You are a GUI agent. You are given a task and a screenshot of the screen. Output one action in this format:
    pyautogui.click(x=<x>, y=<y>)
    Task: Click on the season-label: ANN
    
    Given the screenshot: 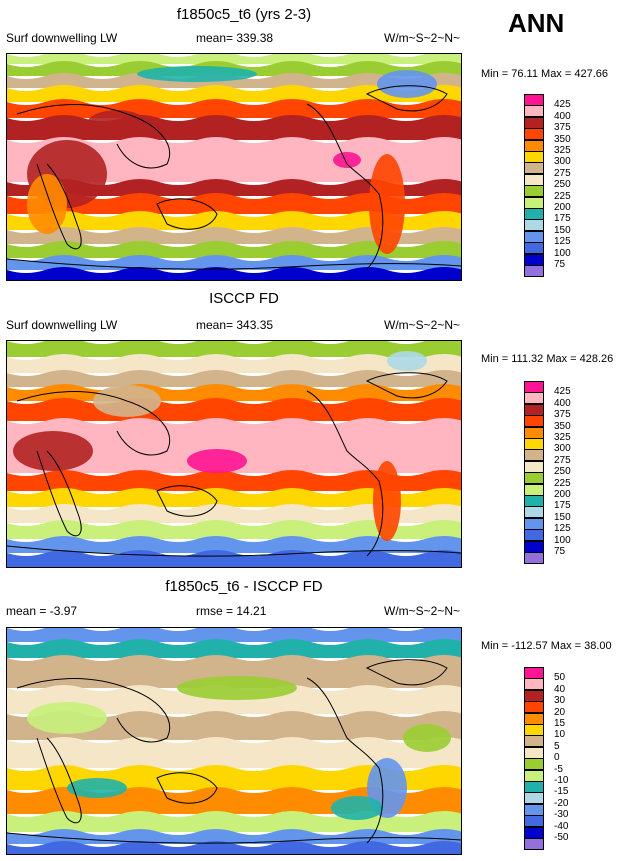 What is the action you would take?
    pyautogui.click(x=536, y=23)
    